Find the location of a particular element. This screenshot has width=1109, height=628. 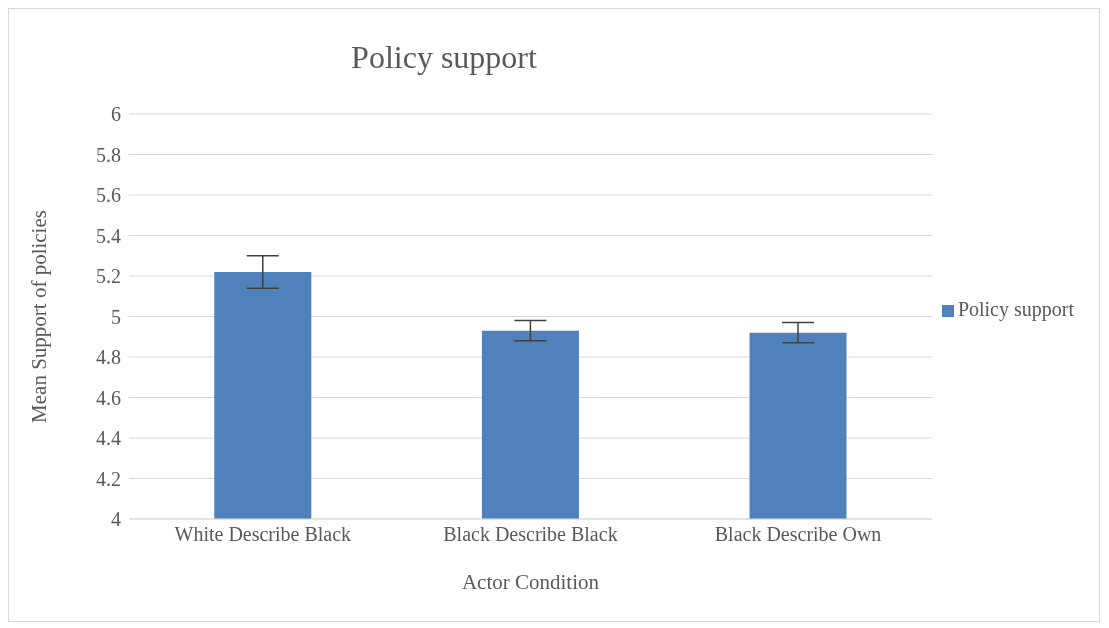

y-tick-label: 5 is located at coordinates (116, 316).